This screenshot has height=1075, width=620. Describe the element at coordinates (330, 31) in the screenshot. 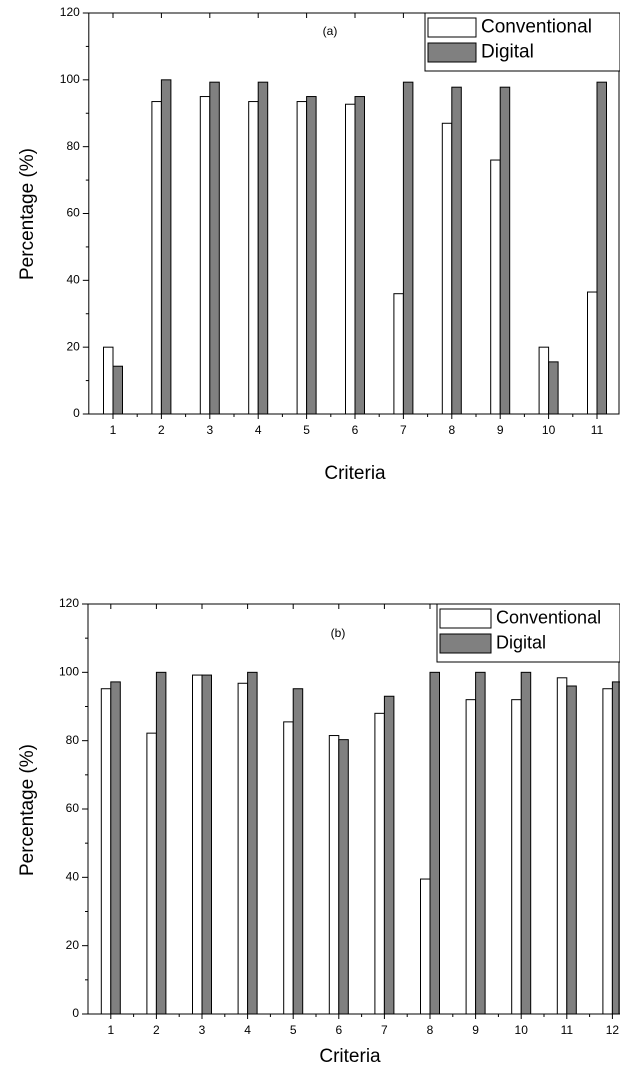

I see `annotation: (a)` at that location.